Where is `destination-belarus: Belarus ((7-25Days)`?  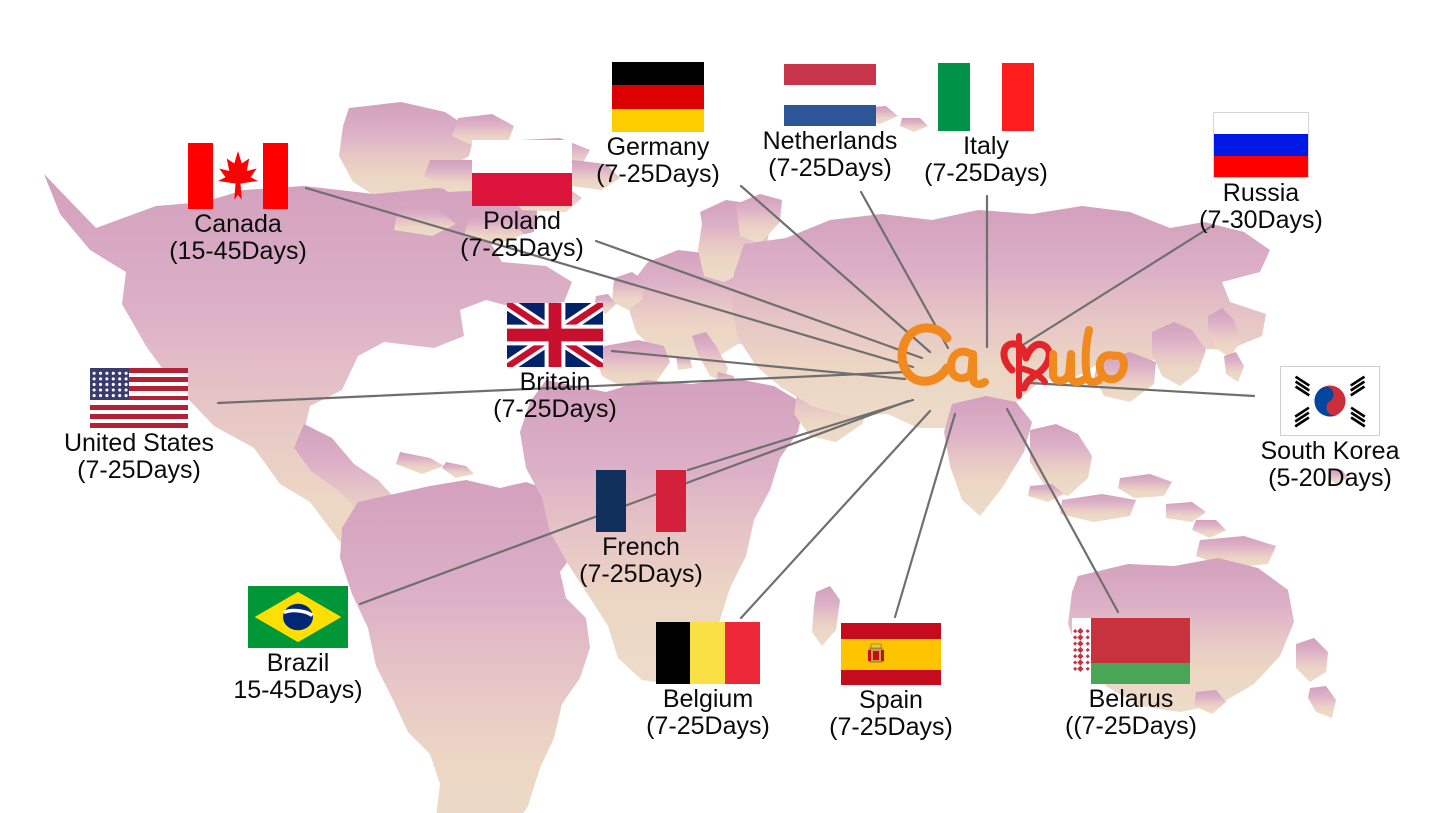
destination-belarus: Belarus ((7-25Days) is located at coordinates (1131, 679).